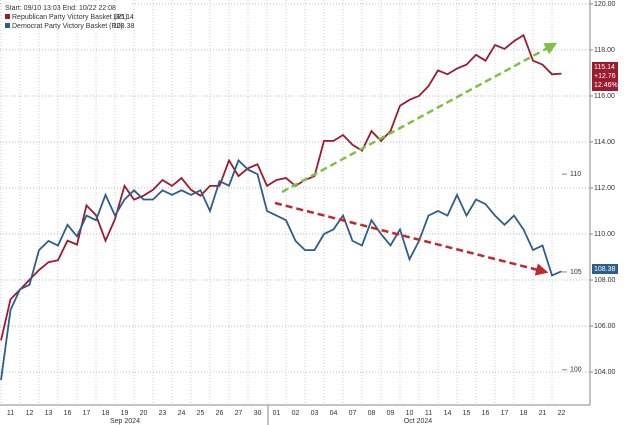  Describe the element at coordinates (123, 17) in the screenshot. I see `legend-value: 115.14` at that location.